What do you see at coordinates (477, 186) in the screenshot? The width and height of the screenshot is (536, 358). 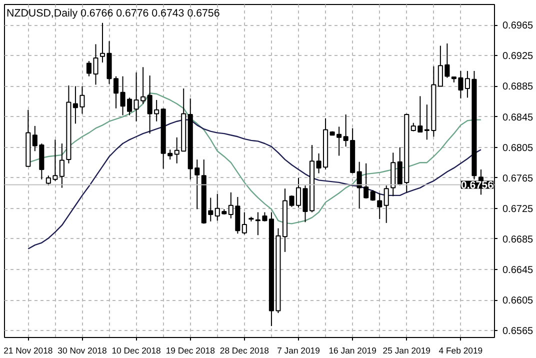 I see `ref-line-label: 0.6756` at bounding box center [477, 186].